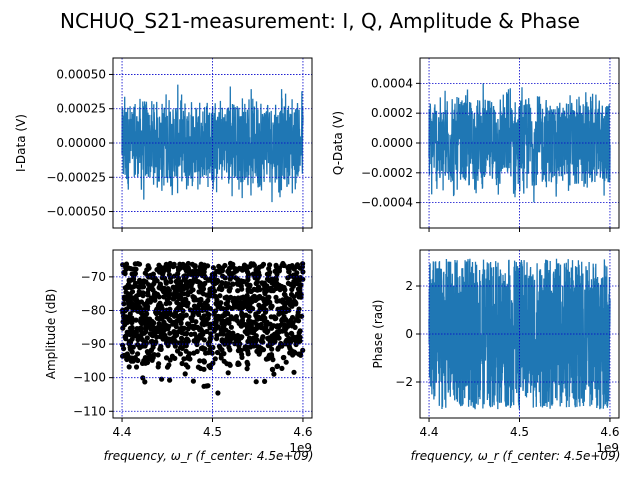  What do you see at coordinates (428, 432) in the screenshot?
I see `x-tick-label: 4.4` at bounding box center [428, 432].